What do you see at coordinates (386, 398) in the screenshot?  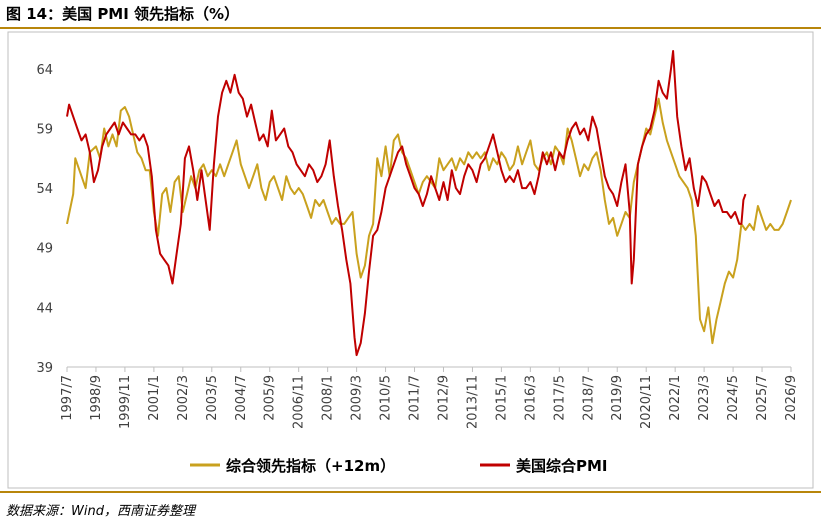 I see `x-tick-label: 2010/5` at bounding box center [386, 398].